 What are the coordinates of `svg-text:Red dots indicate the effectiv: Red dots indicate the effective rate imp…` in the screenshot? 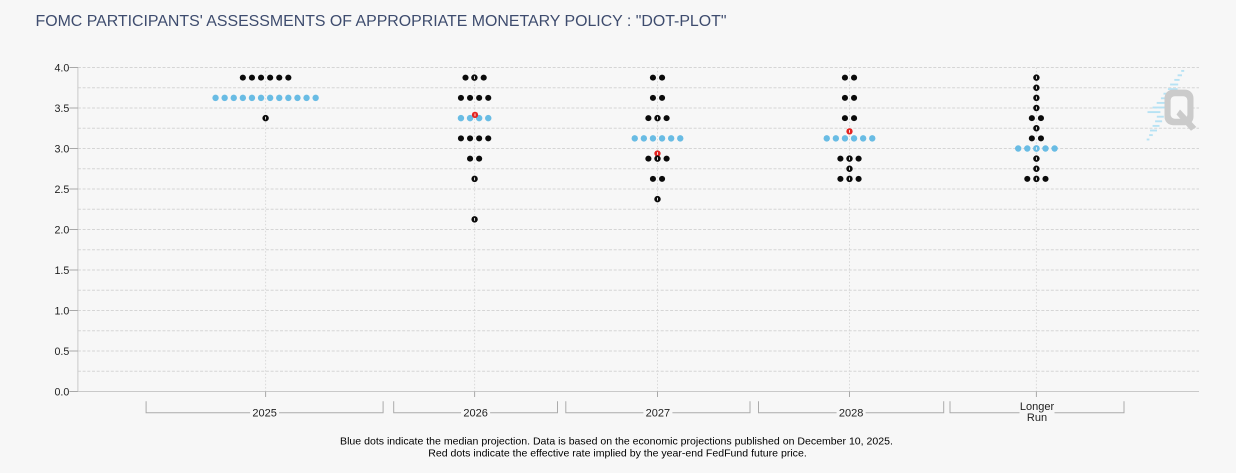 It's located at (617, 453).